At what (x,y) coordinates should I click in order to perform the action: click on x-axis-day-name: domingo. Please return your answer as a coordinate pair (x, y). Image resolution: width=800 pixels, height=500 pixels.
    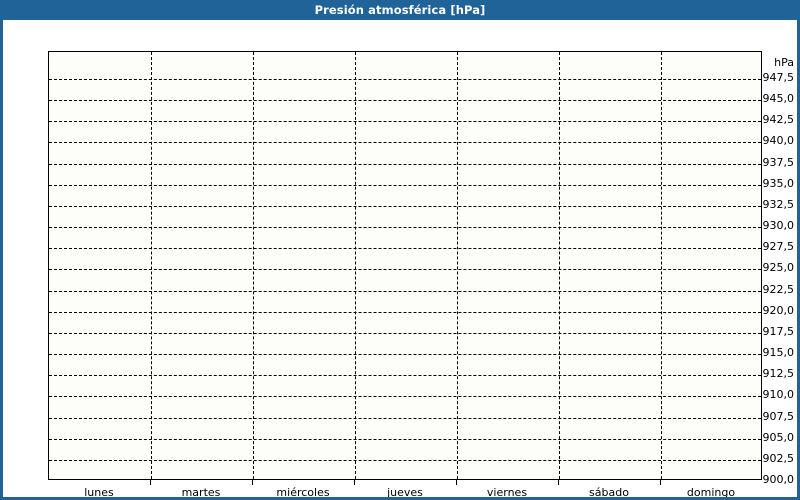
    Looking at the image, I should click on (711, 492).